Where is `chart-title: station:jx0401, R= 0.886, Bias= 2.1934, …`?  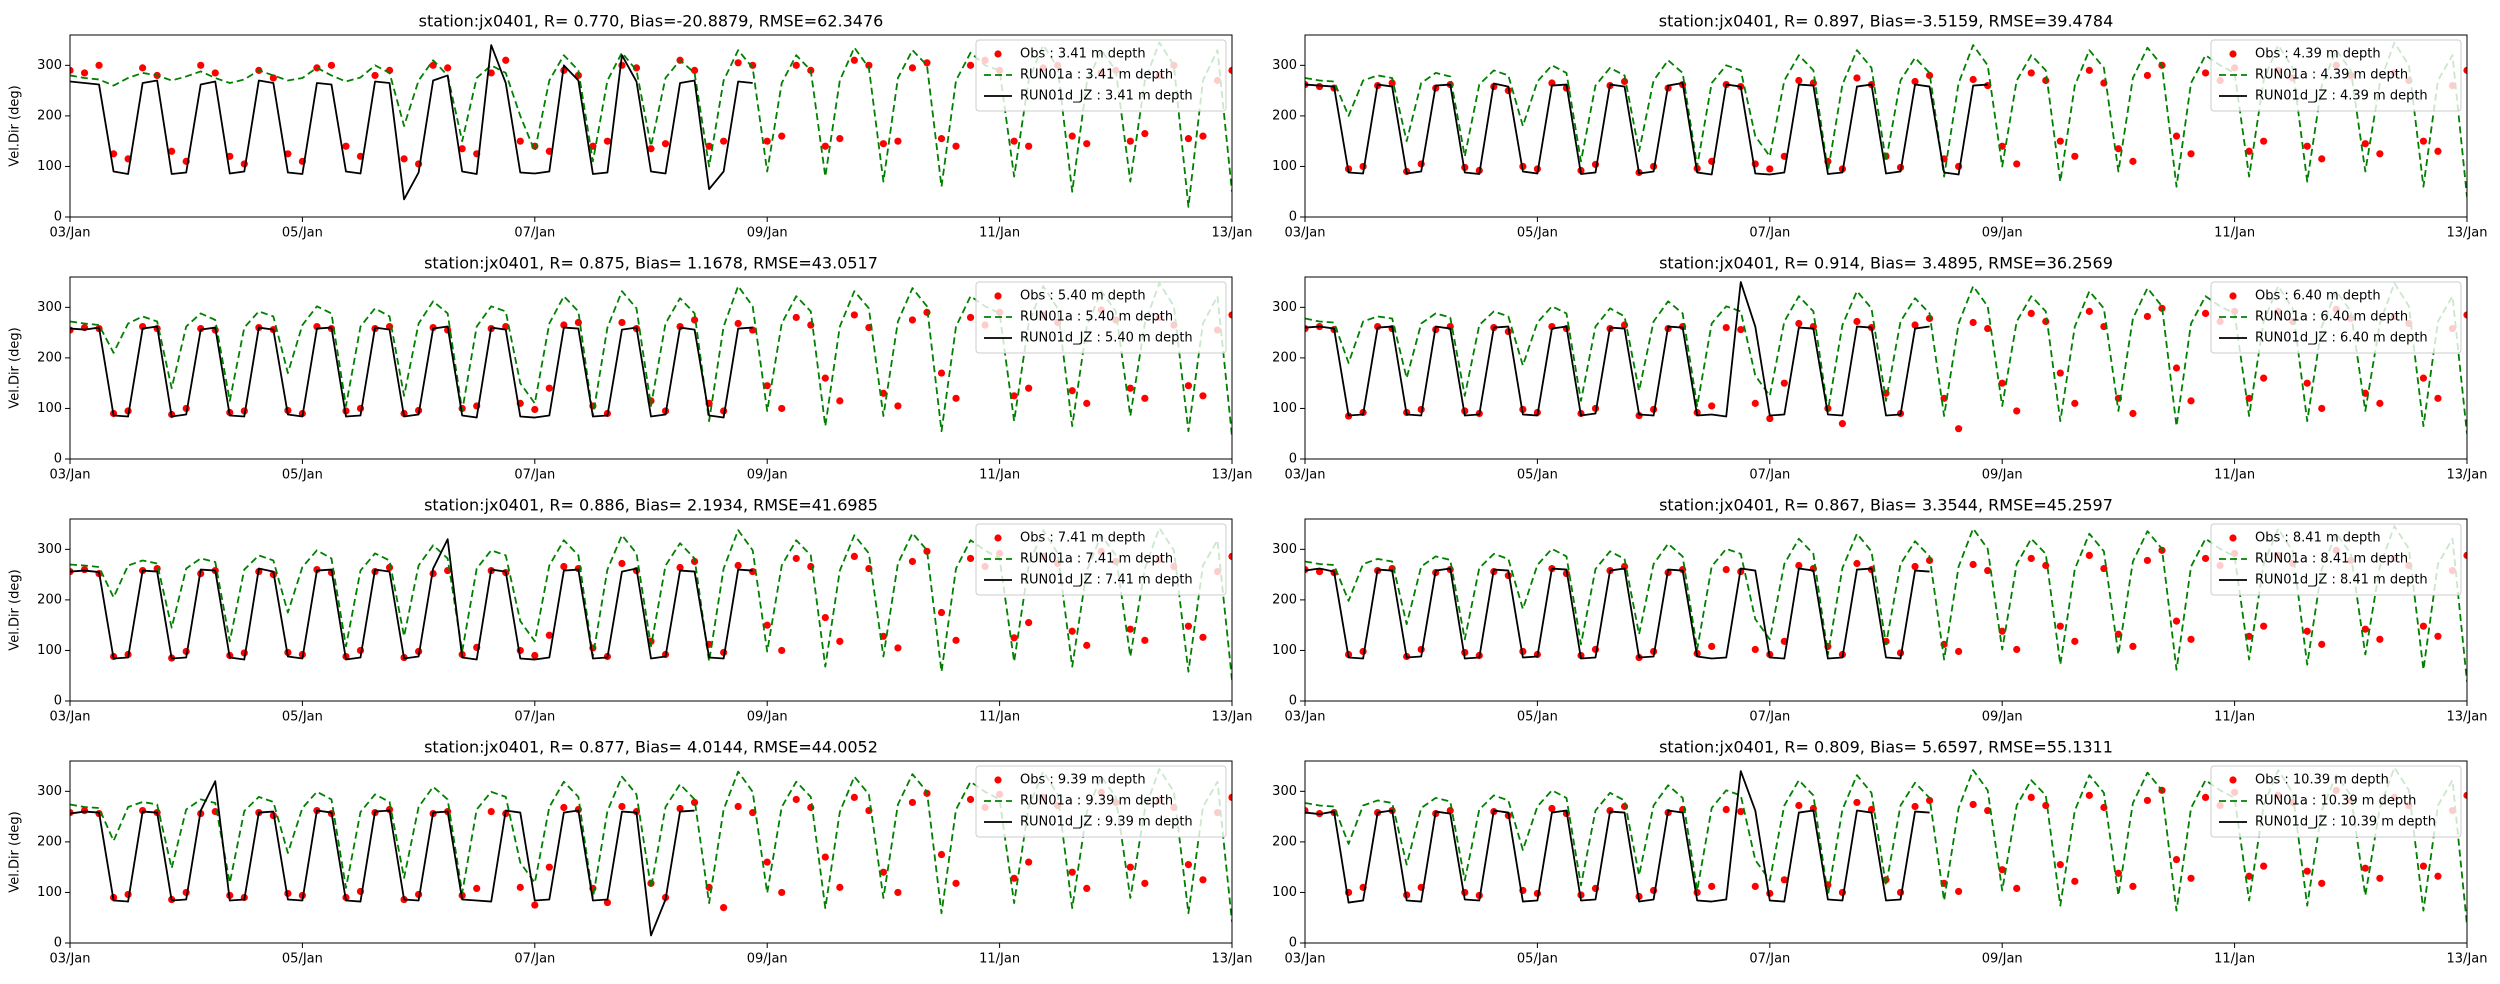
chart-title: station:jx0401, R= 0.886, Bias= 2.1934, … is located at coordinates (651, 505).